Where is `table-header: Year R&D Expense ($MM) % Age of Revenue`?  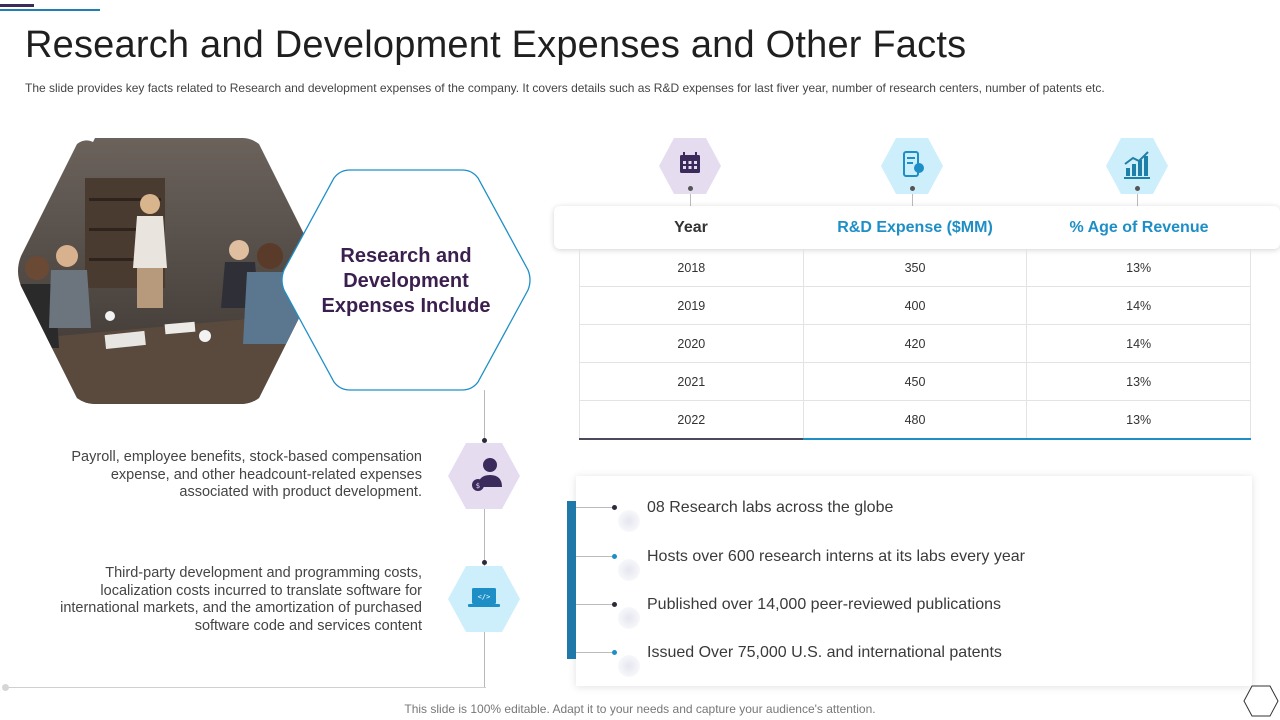
table-header: Year R&D Expense ($MM) % Age of Revenue is located at coordinates (917, 227).